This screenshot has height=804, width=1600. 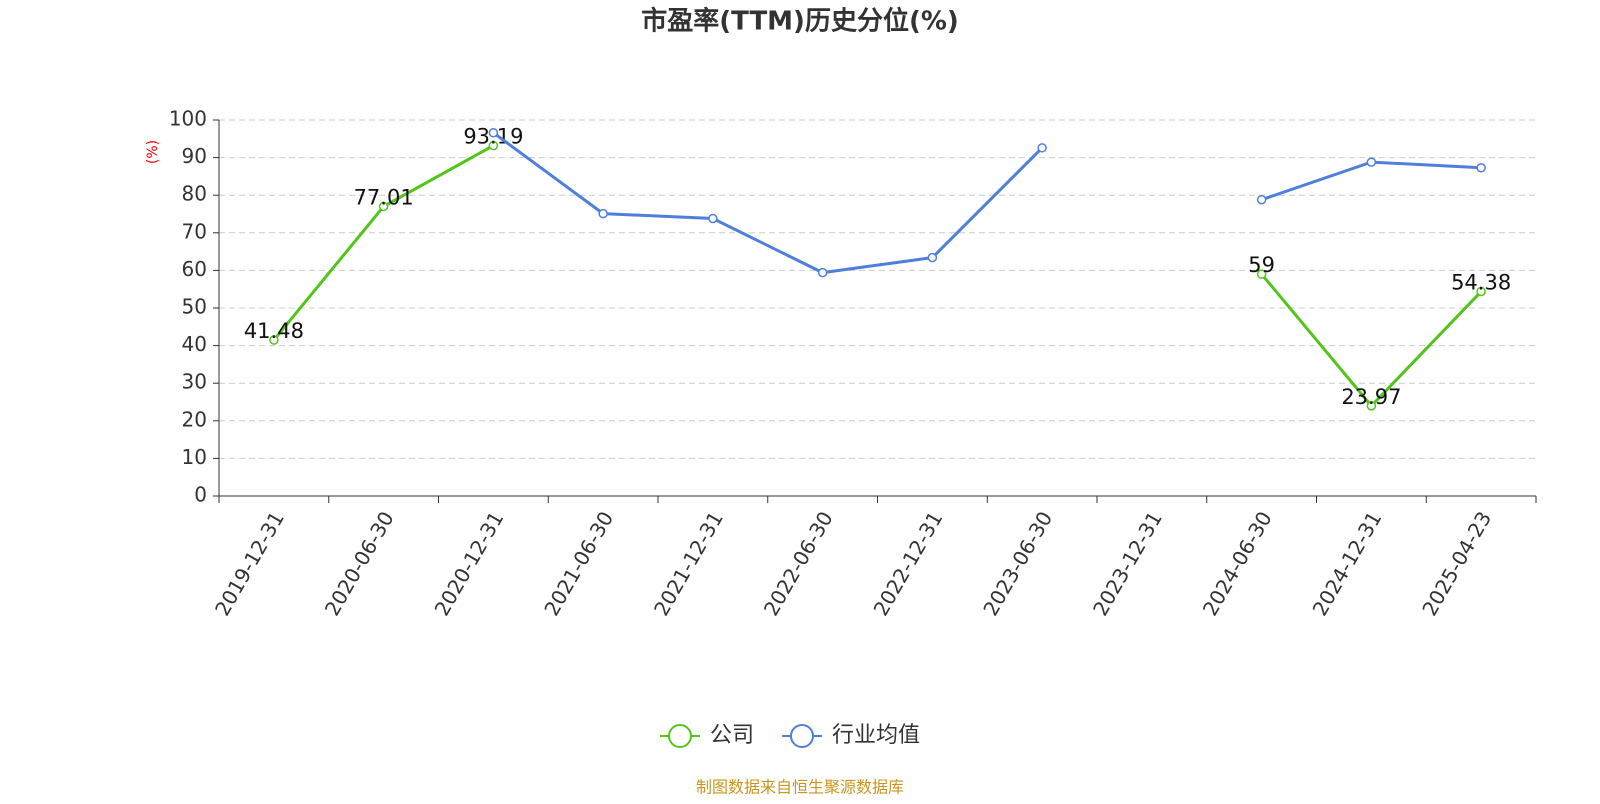 What do you see at coordinates (800, 787) in the screenshot?
I see `source-note: 制图数据来自恒生聚源数据库` at bounding box center [800, 787].